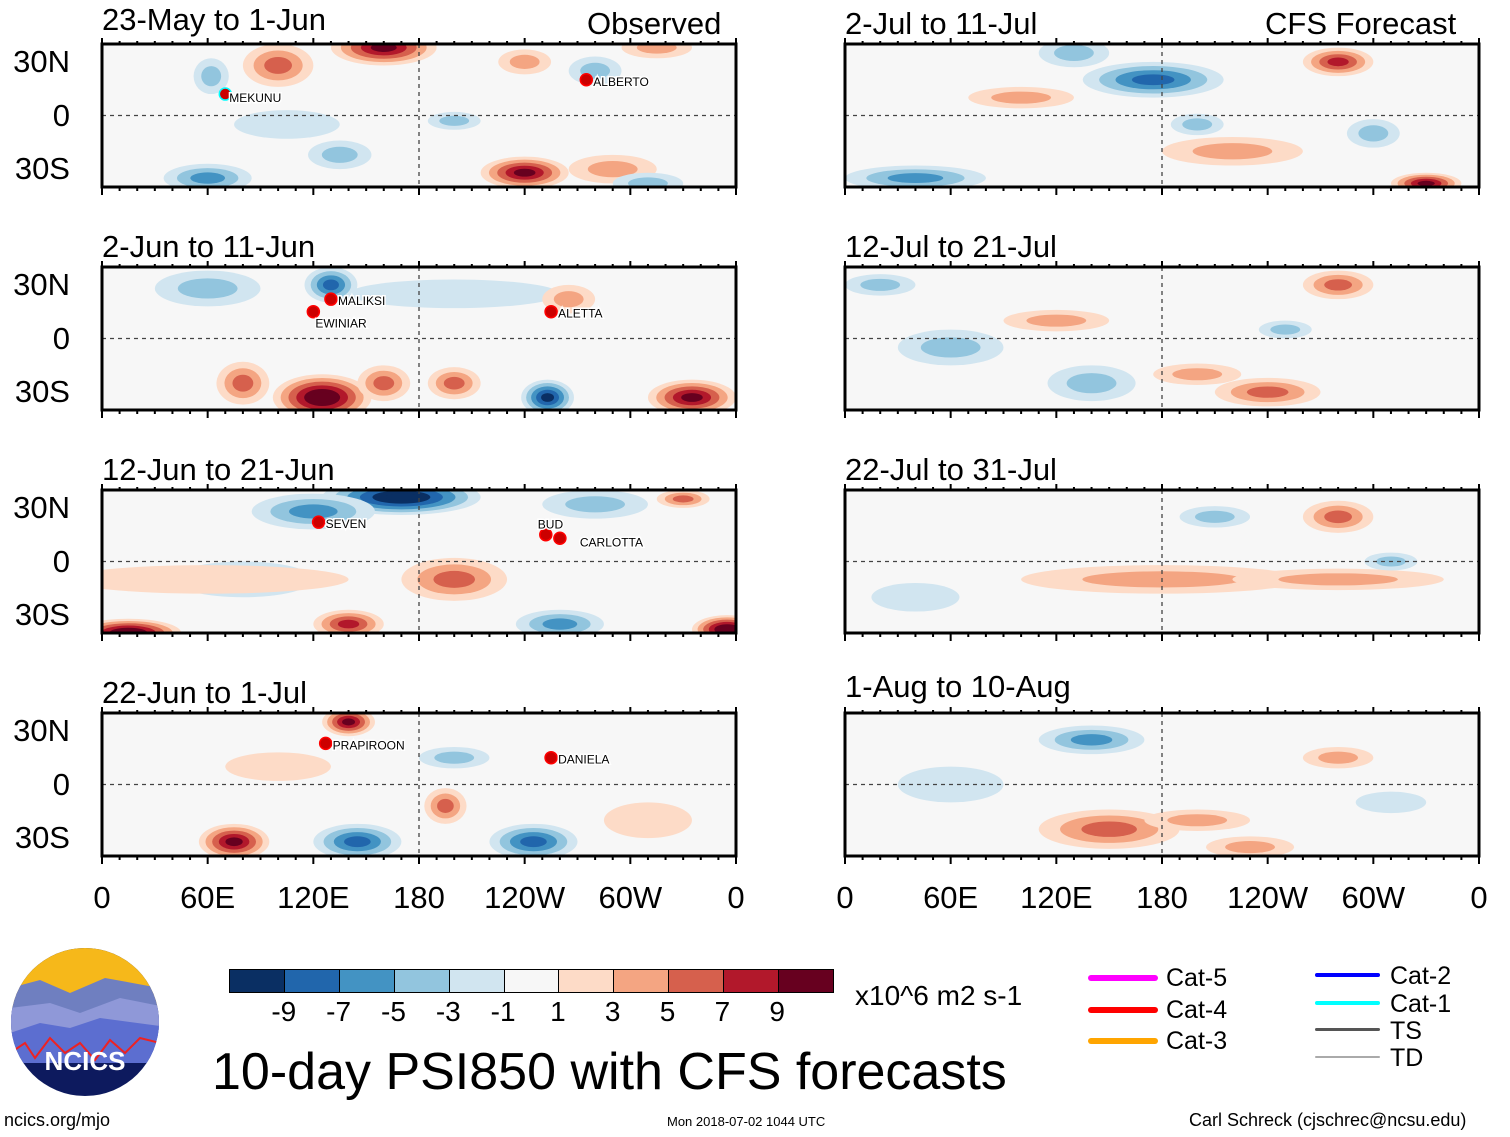 This screenshot has width=1510, height=1137. What do you see at coordinates (612, 1011) in the screenshot?
I see `colorbar-tick-label: 3` at bounding box center [612, 1011].